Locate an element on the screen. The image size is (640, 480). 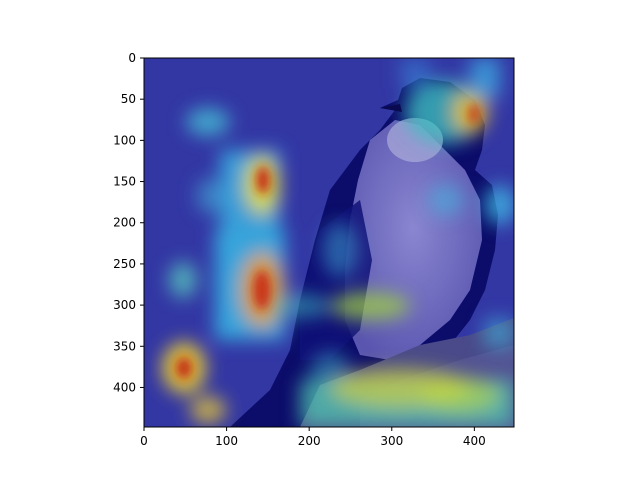
y-tick-label: 350 is located at coordinates (124, 346).